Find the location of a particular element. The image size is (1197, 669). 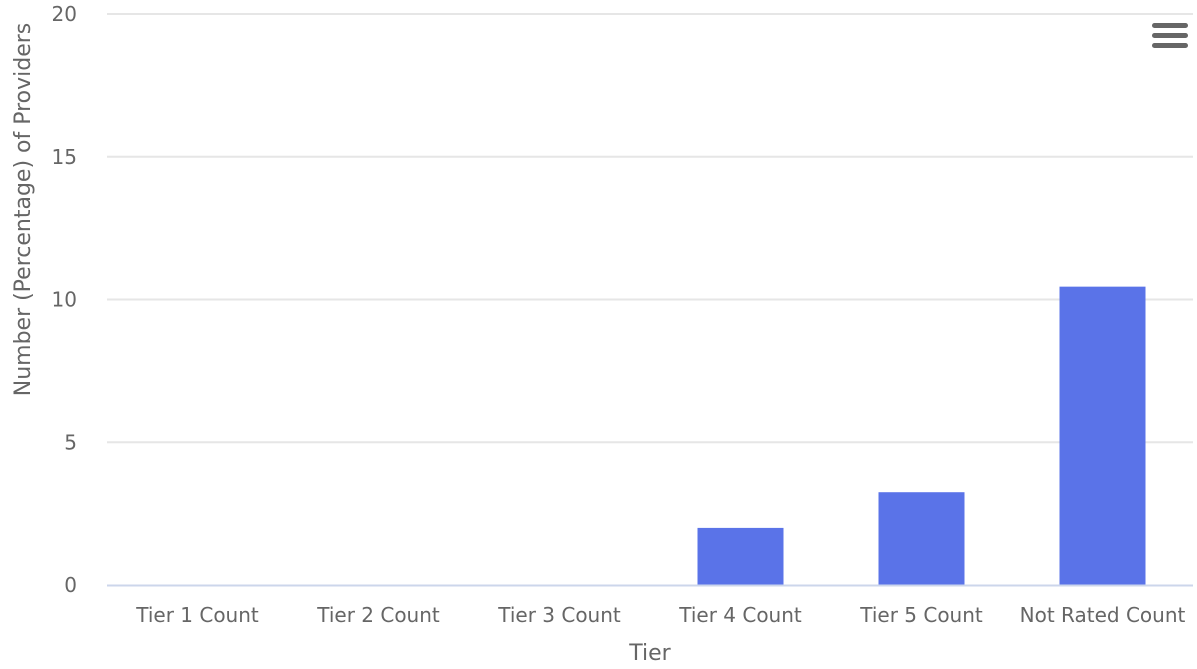

hamburger-menu-icon is located at coordinates (1170, 38).